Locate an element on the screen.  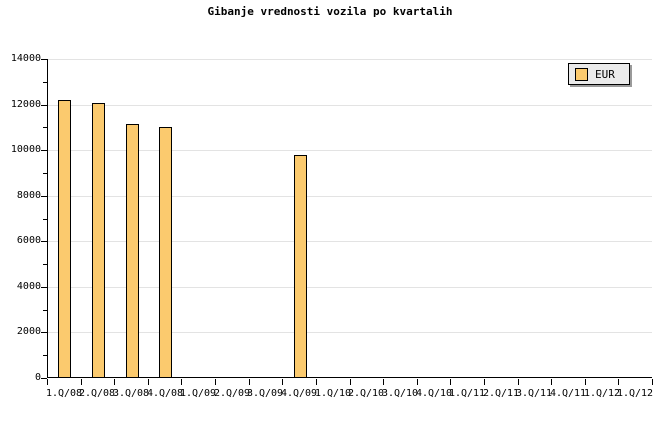
y-axis-label: 4000 is located at coordinates (28, 286).